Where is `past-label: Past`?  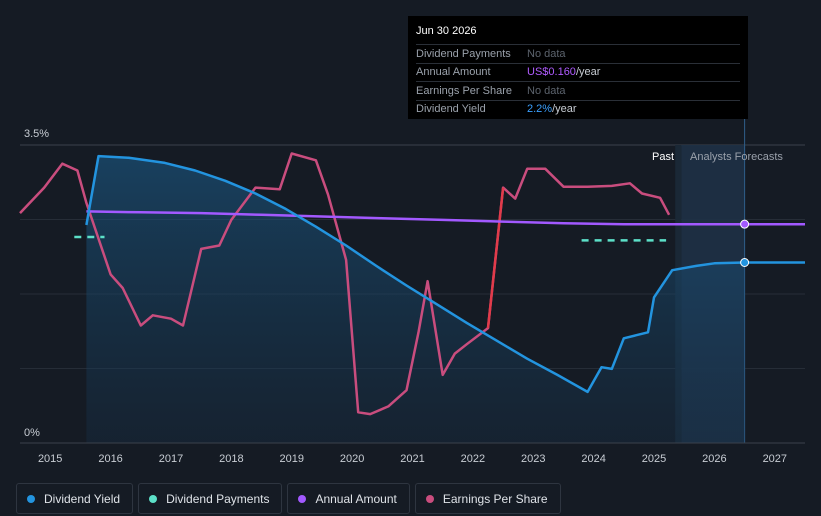 past-label: Past is located at coordinates (663, 157).